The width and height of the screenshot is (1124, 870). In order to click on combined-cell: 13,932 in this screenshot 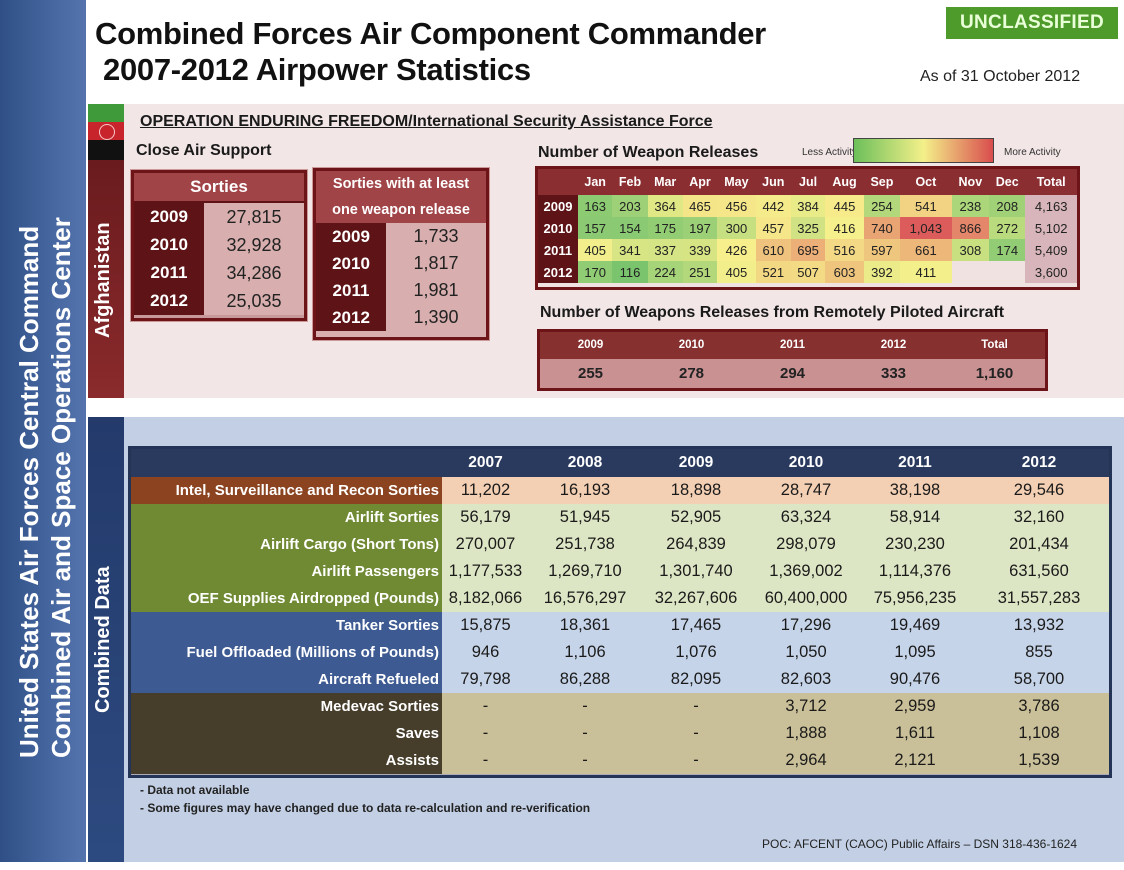, I will do `click(1039, 625)`.